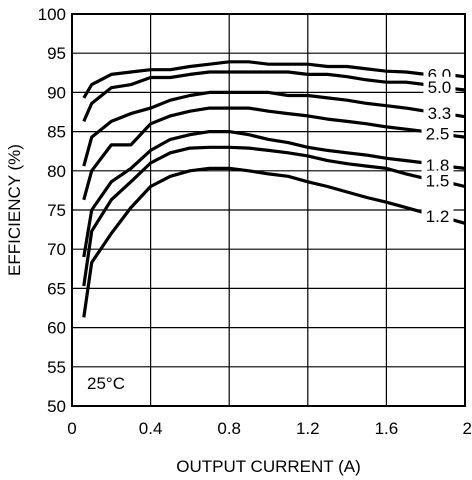 Image resolution: width=472 pixels, height=480 pixels. I want to click on series-label-3.3: 3.3, so click(440, 113).